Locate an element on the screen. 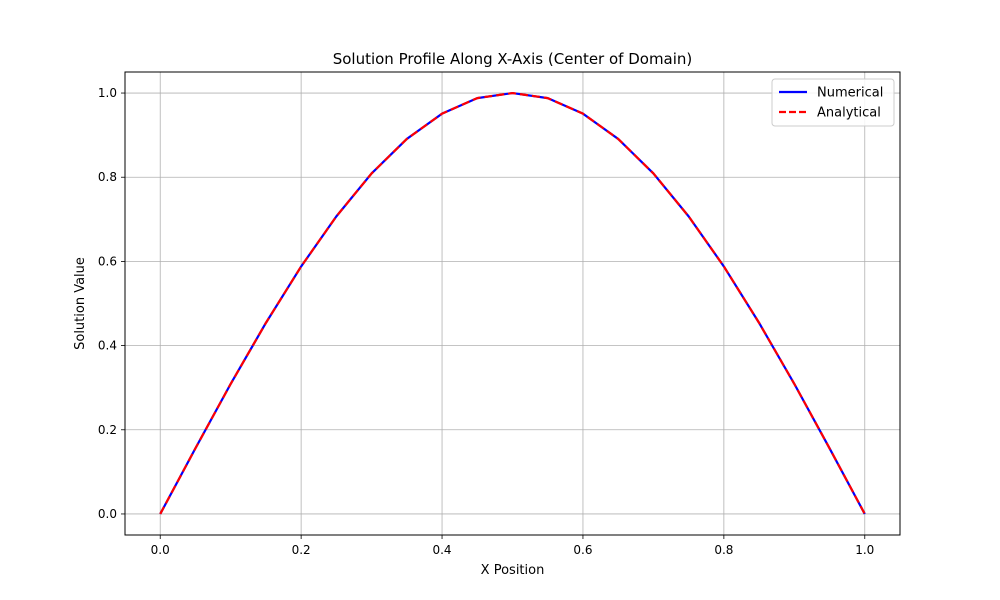 The image size is (1000, 600). y-tick-label: 0.4 is located at coordinates (107, 346).